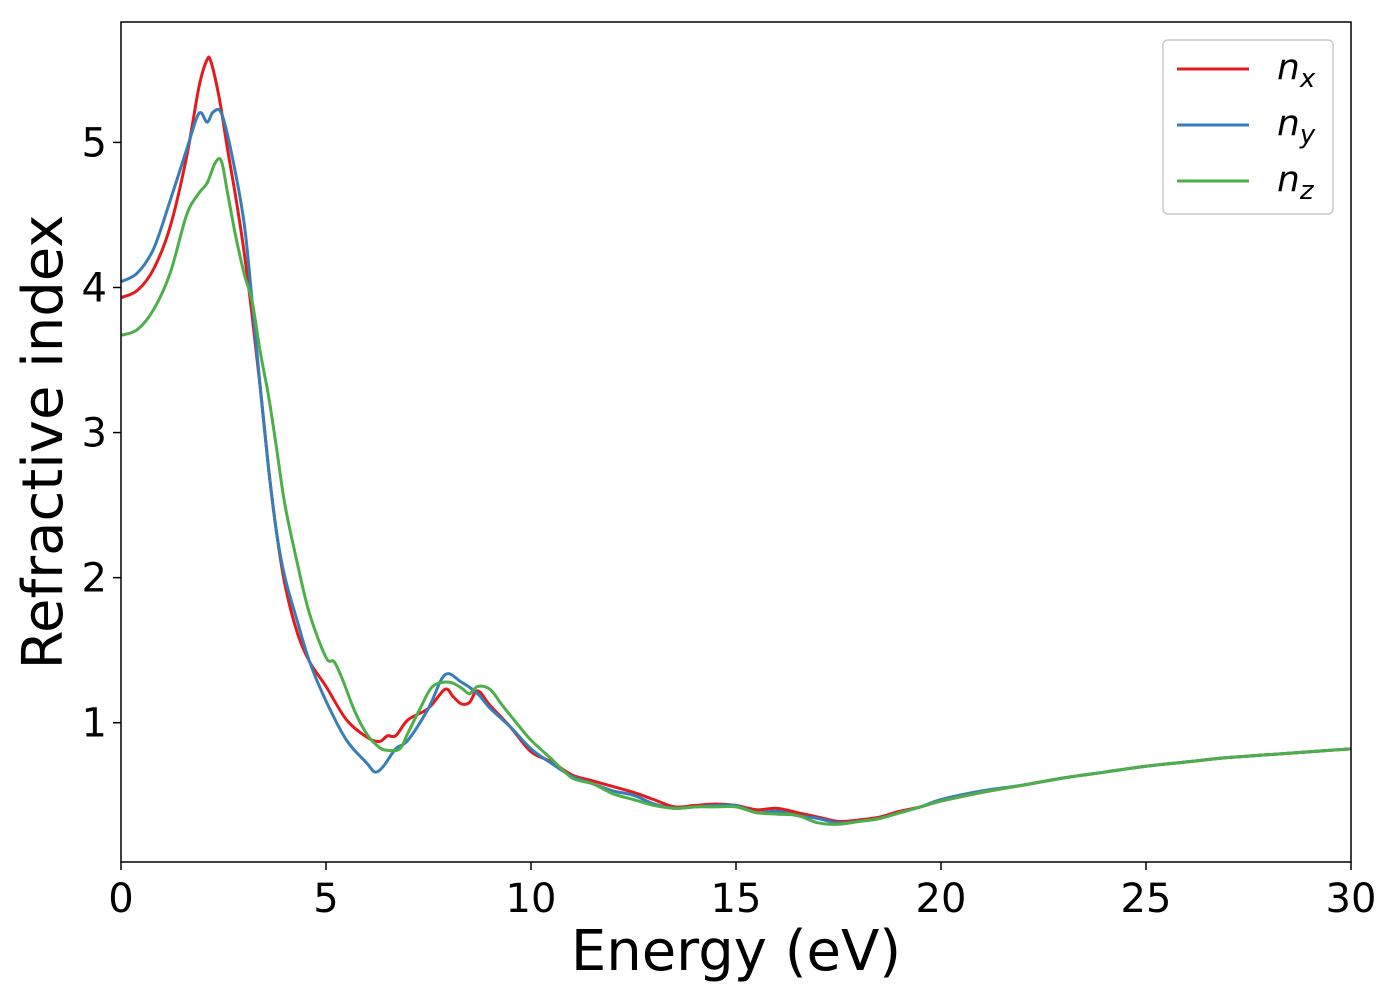 The height and width of the screenshot is (1000, 1400). I want to click on x-tick-label: 0, so click(120, 899).